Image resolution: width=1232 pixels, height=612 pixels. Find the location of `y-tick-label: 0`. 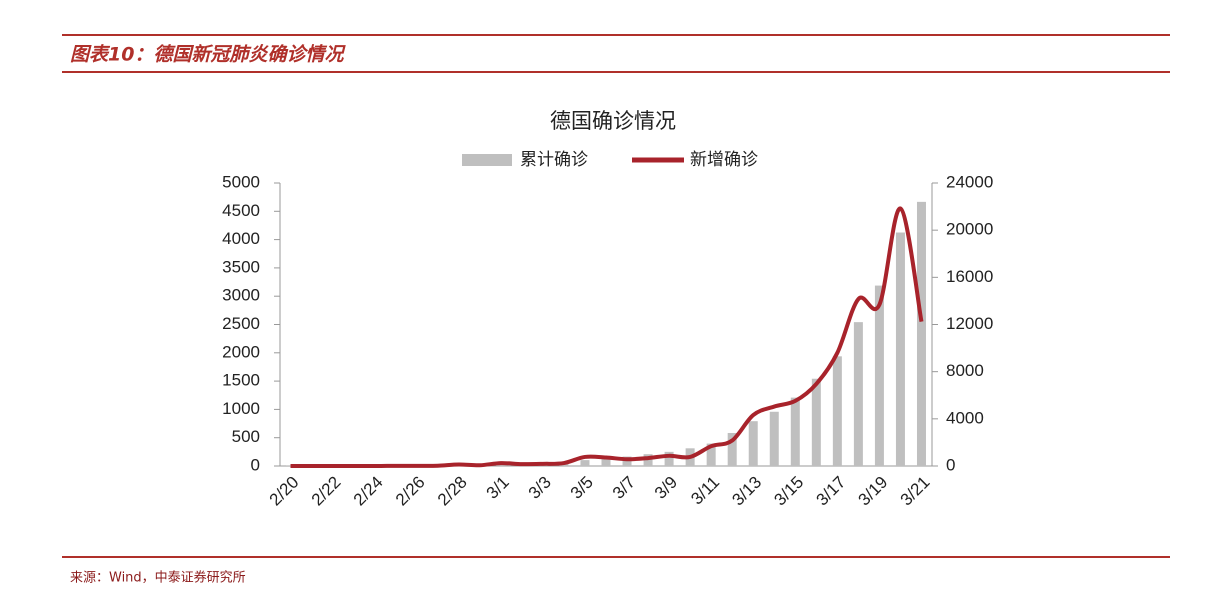

y-tick-label: 0 is located at coordinates (255, 464).